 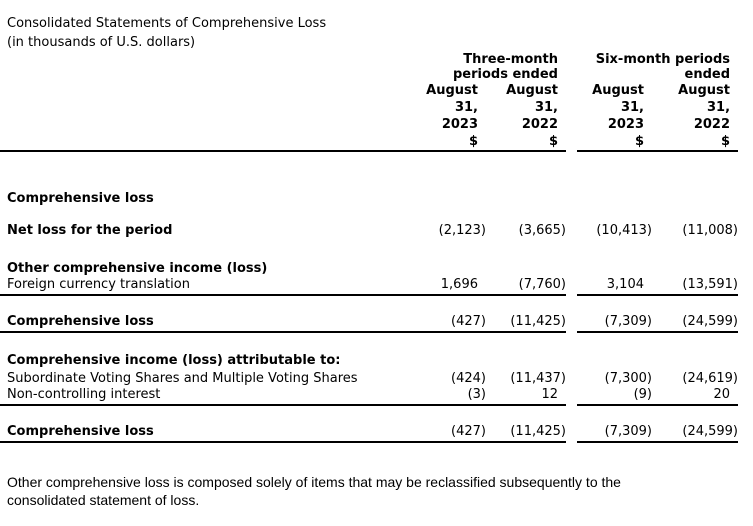 What do you see at coordinates (453, 397) in the screenshot?
I see `cell-value: (3)` at bounding box center [453, 397].